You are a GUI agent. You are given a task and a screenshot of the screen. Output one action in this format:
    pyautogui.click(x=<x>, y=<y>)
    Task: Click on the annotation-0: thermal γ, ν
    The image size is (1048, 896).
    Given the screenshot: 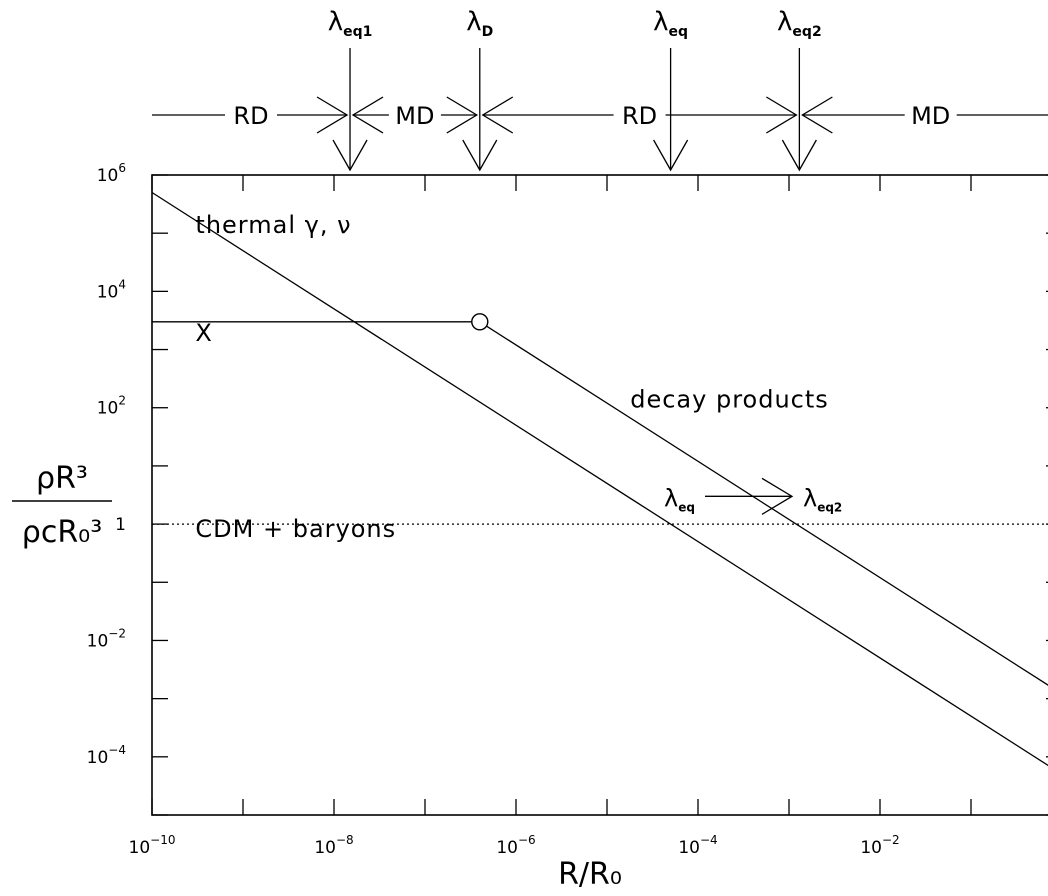 What is the action you would take?
    pyautogui.click(x=273, y=225)
    